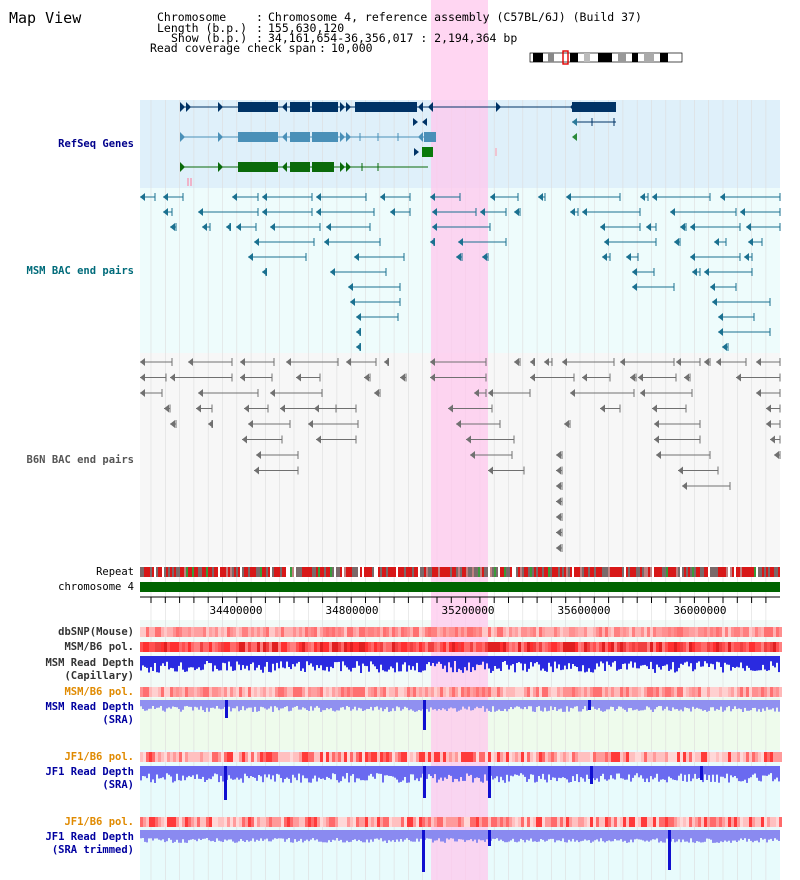 This screenshot has height=880, width=800. What do you see at coordinates (80, 271) in the screenshot?
I see `track-label-msm-bac: MSM BAC end pairs` at bounding box center [80, 271].